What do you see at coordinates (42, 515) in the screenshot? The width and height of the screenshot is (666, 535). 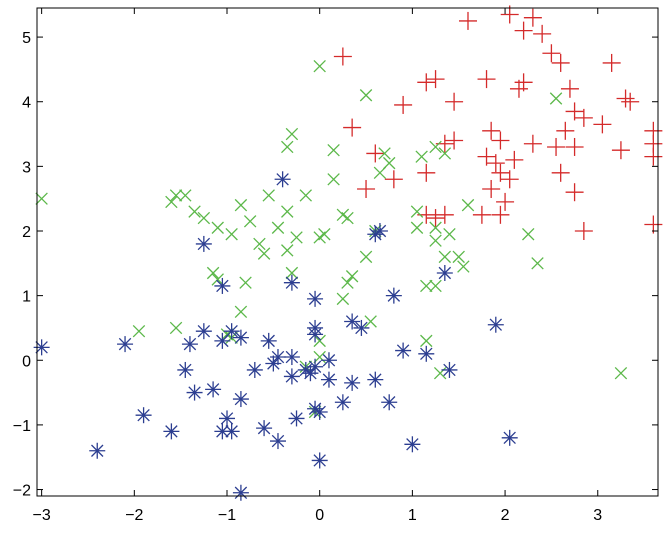 I see `x-tick-label: −3` at bounding box center [42, 515].